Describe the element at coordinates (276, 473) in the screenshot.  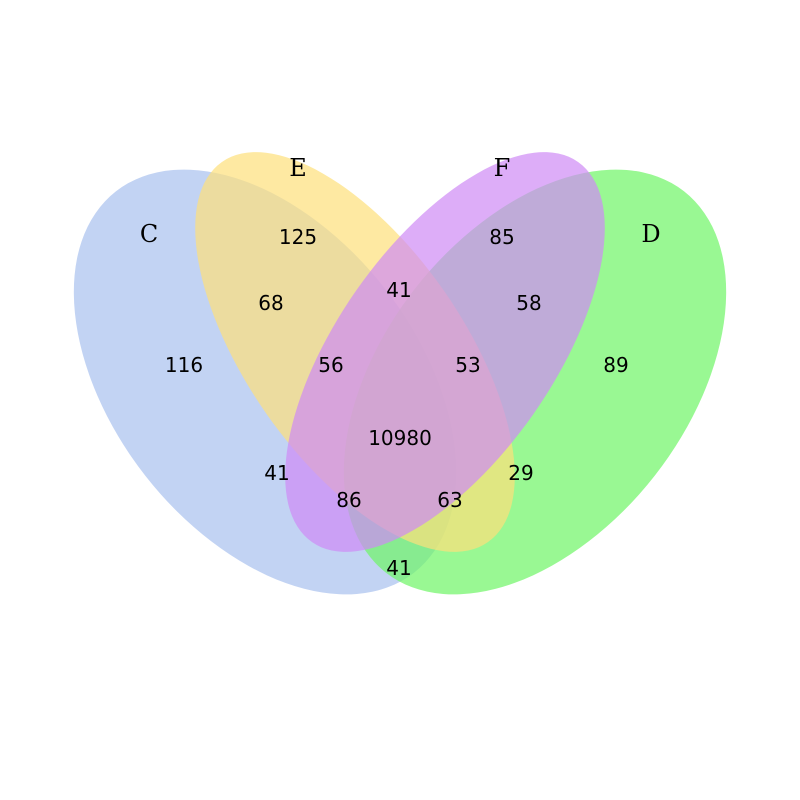
I see `region-c-f: 41` at that location.